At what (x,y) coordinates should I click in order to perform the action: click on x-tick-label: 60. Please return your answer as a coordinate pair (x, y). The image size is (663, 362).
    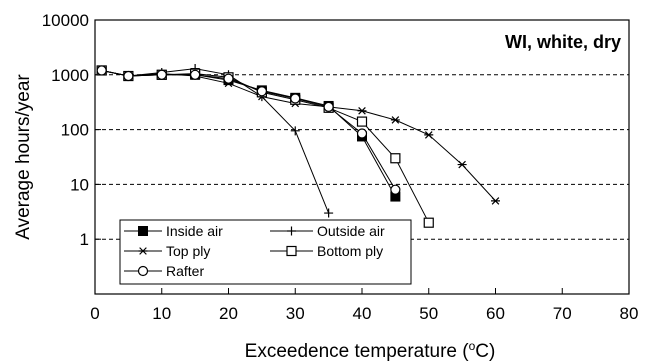
    Looking at the image, I should click on (495, 313).